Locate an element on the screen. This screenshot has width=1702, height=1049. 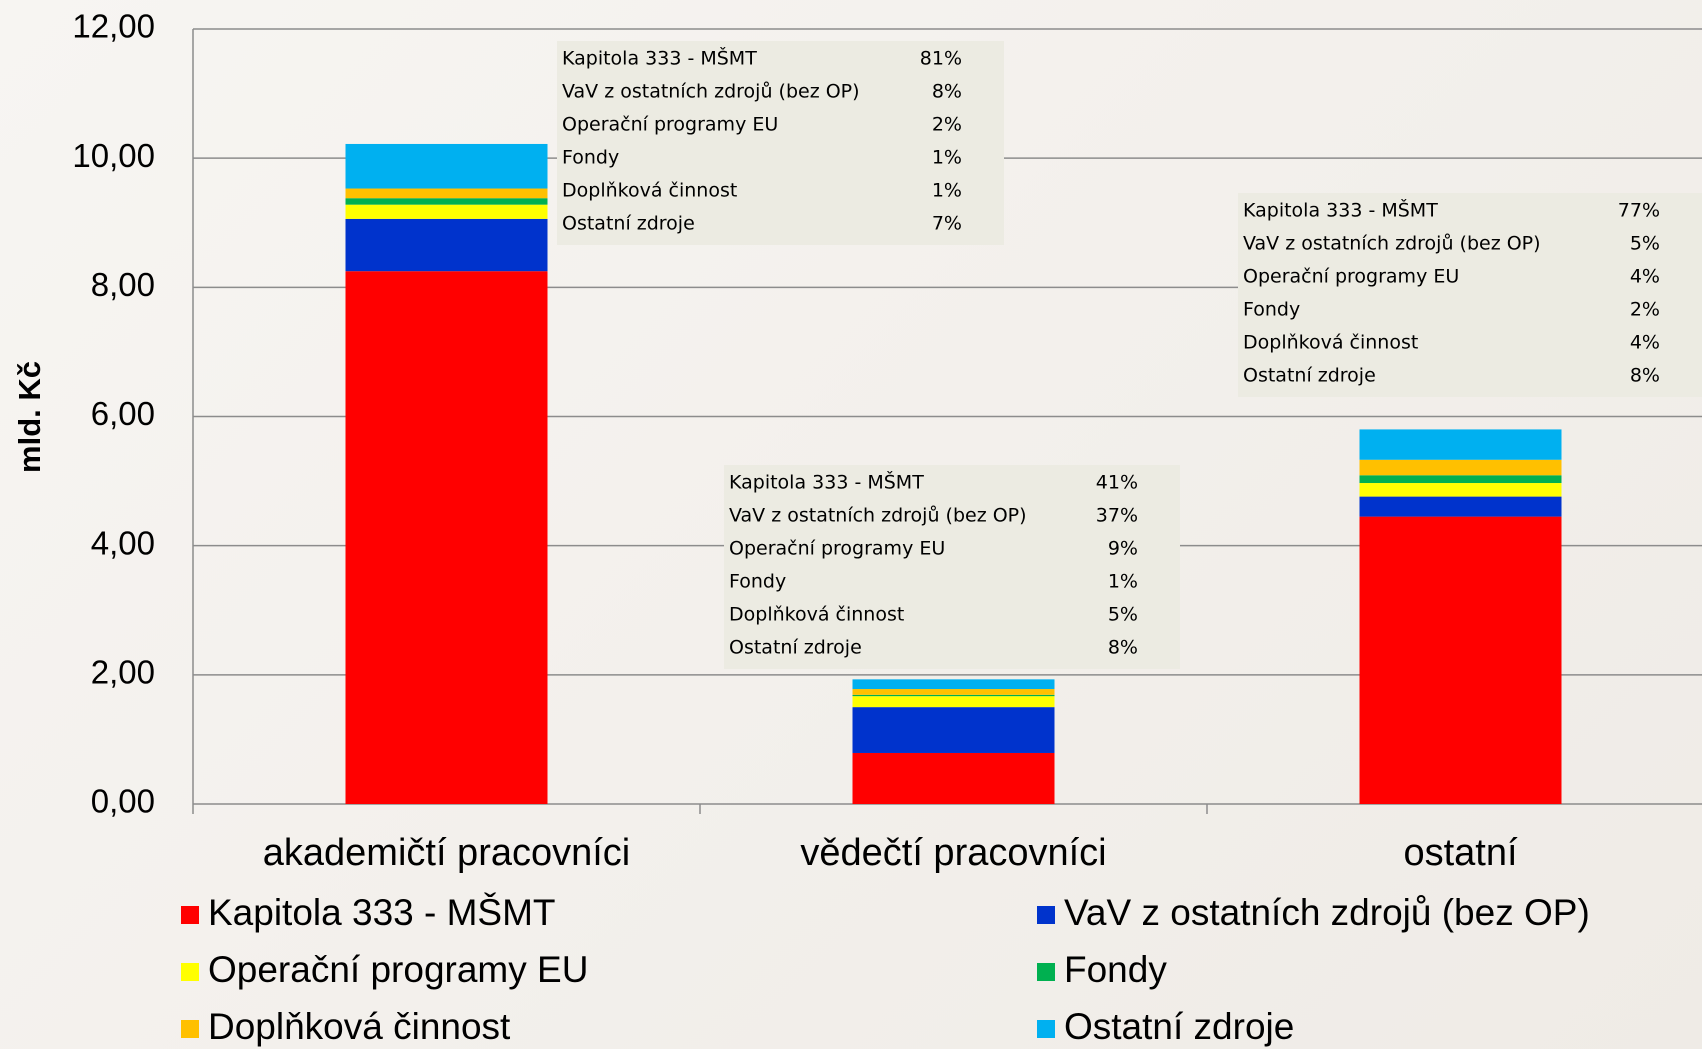
legend-label: Ostatní zdroje is located at coordinates (1179, 1026).